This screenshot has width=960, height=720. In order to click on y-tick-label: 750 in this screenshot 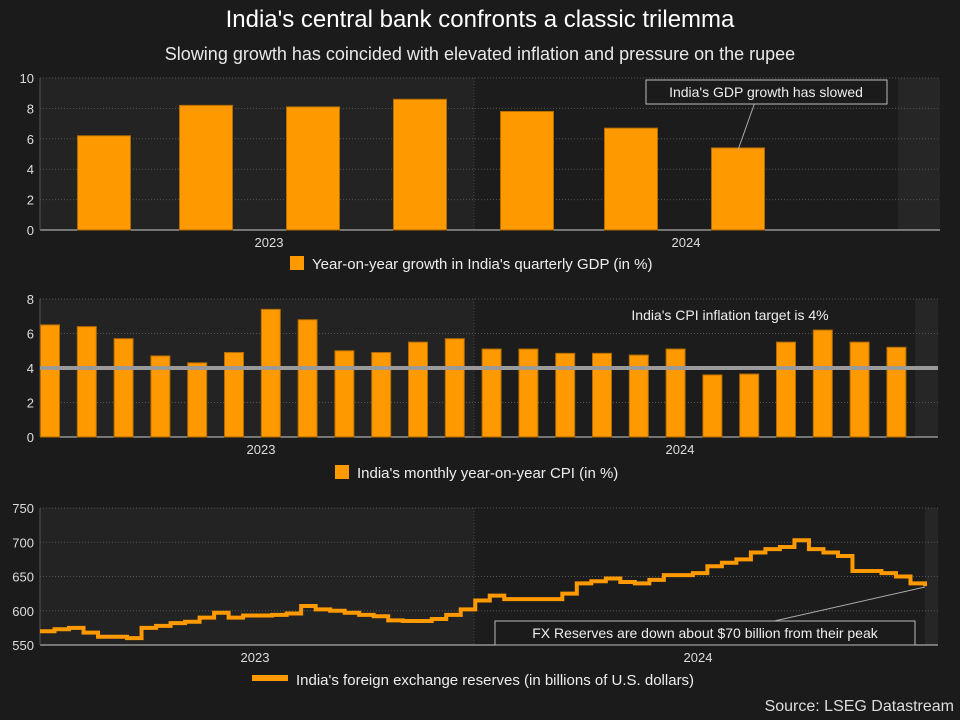, I will do `click(23, 508)`.